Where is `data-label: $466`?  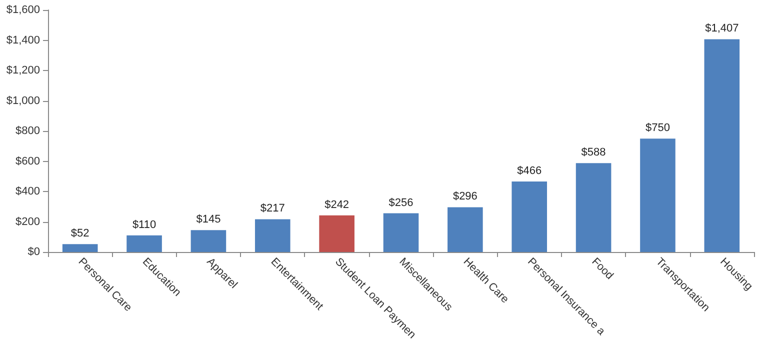
data-label: $466 is located at coordinates (529, 171).